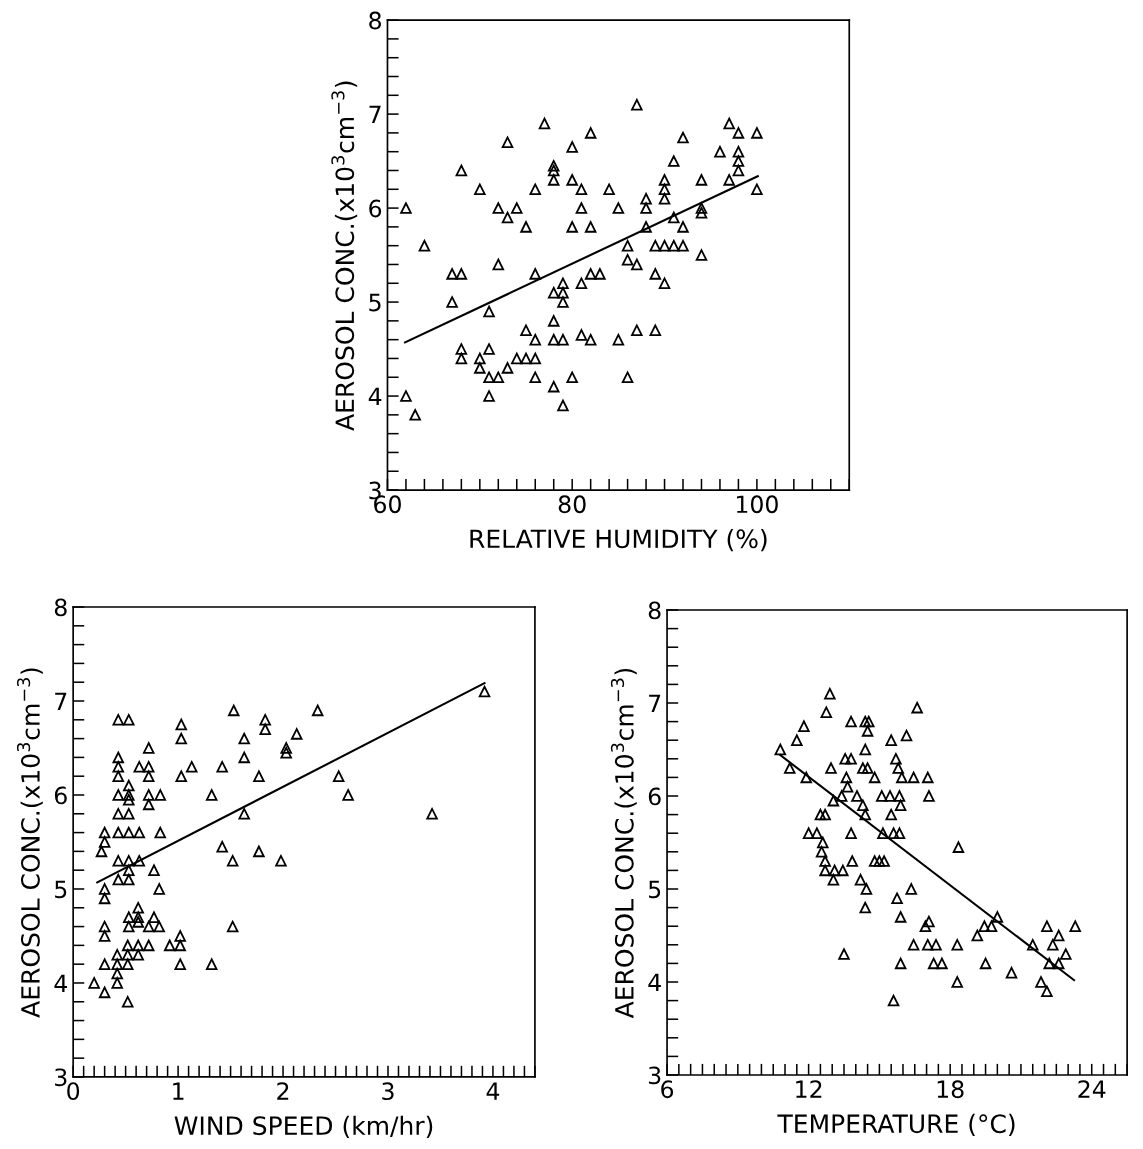  What do you see at coordinates (1092, 1089) in the screenshot?
I see `x-tick-label: 24` at bounding box center [1092, 1089].